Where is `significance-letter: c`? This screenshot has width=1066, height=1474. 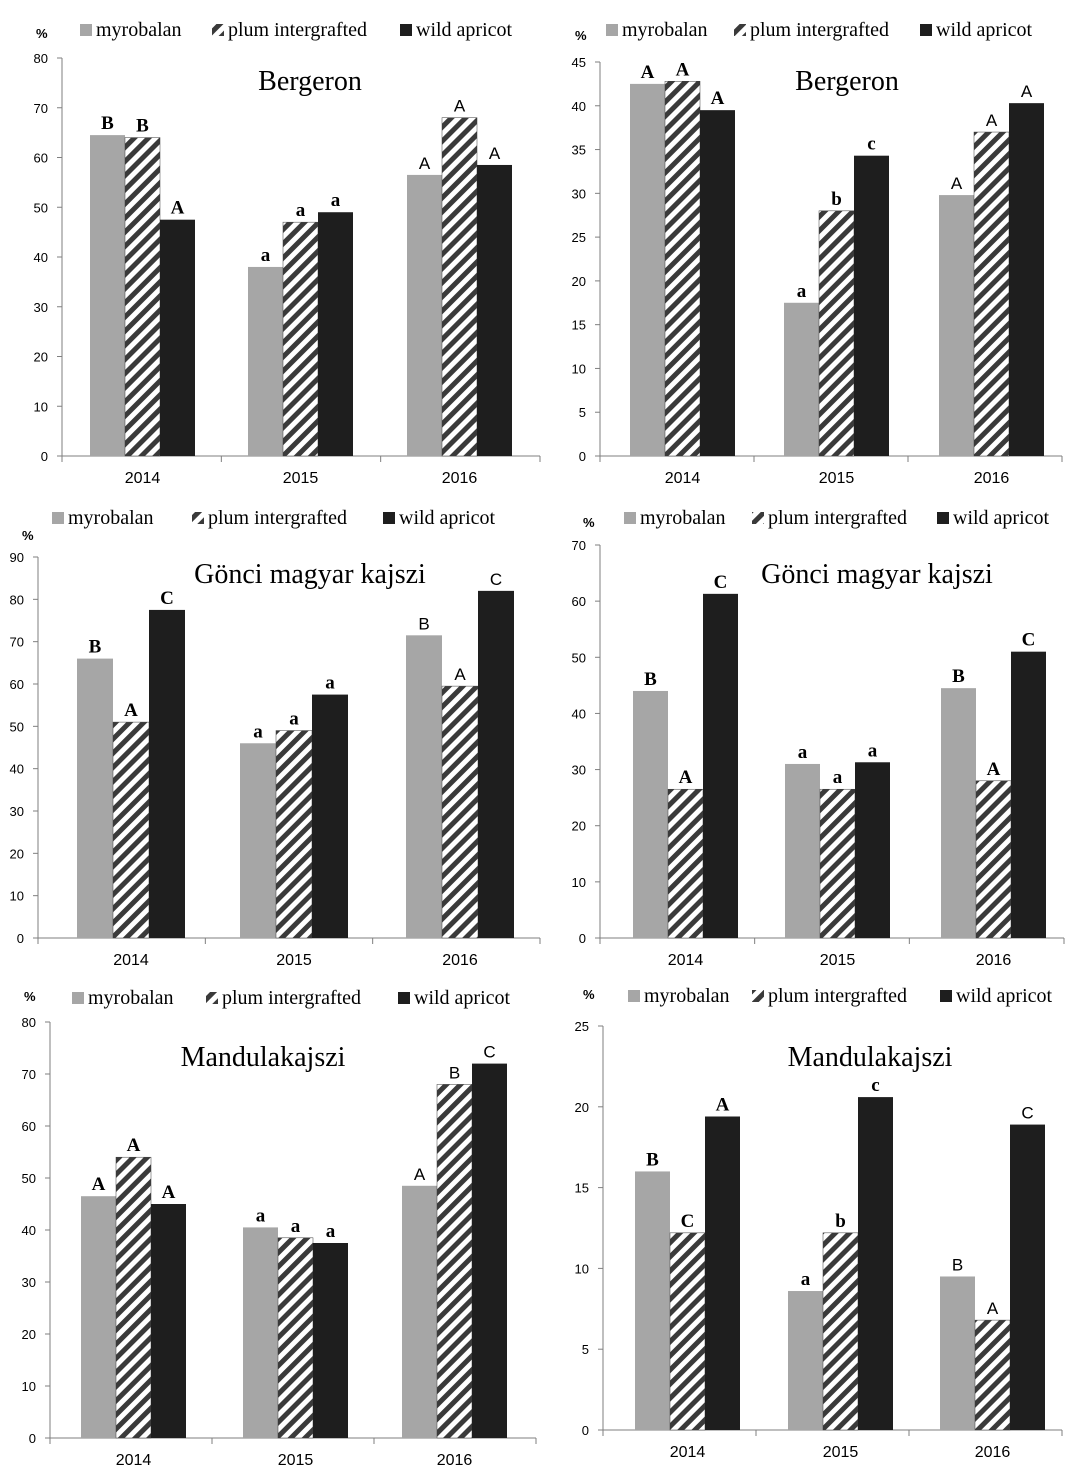 significance-letter: c is located at coordinates (871, 144).